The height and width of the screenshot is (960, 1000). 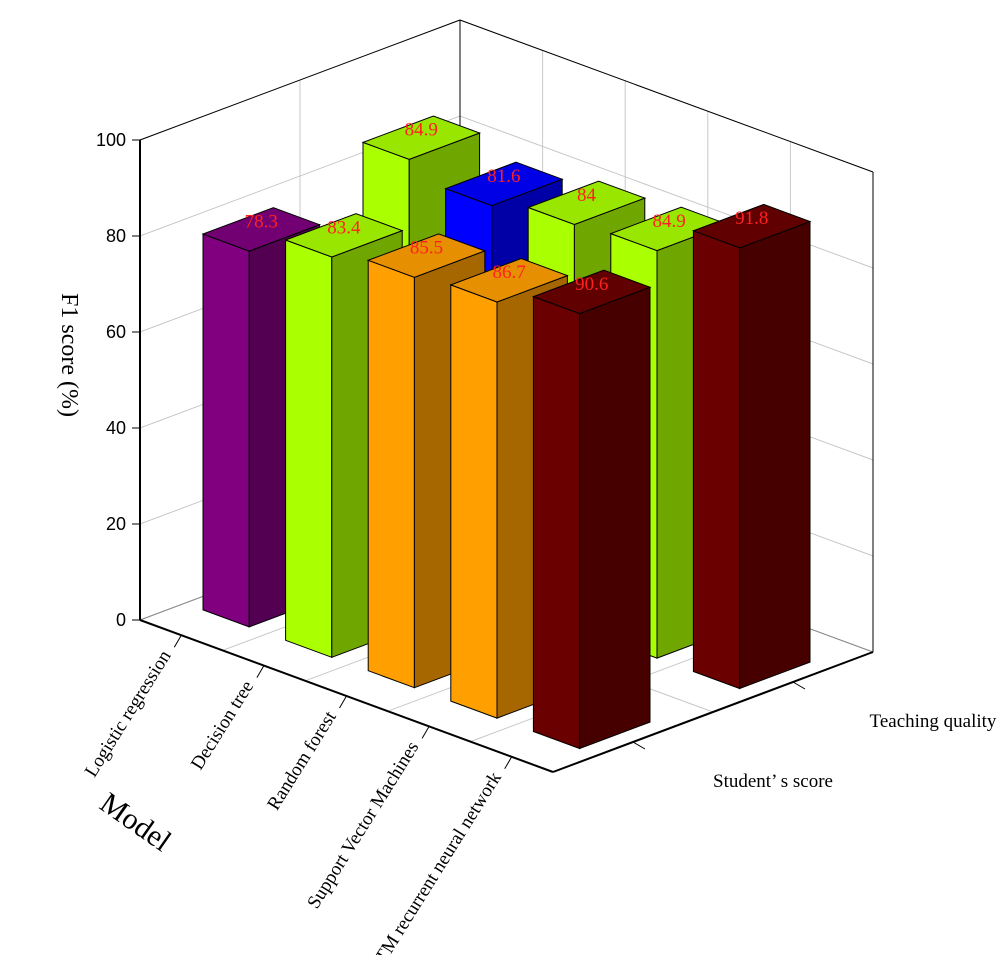 I want to click on y-tick-label: 80, so click(x=116, y=236).